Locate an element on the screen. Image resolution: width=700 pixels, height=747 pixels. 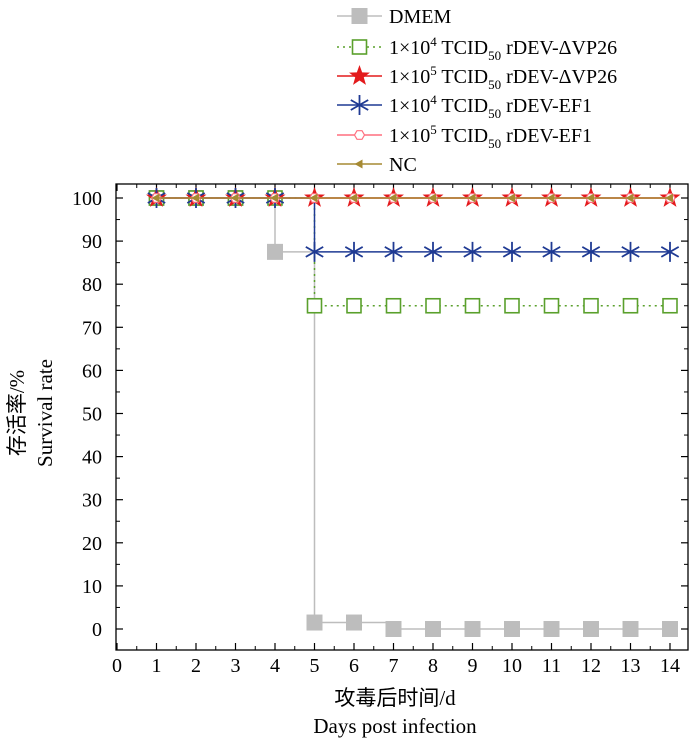
y-tick-label: 60 is located at coordinates (92, 371).